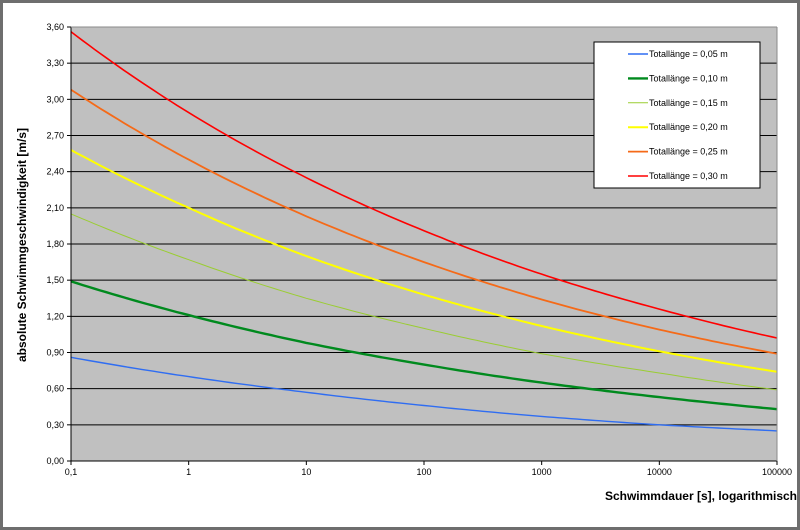 The image size is (800, 530). I want to click on y-tick-label: 1,80, so click(55, 244).